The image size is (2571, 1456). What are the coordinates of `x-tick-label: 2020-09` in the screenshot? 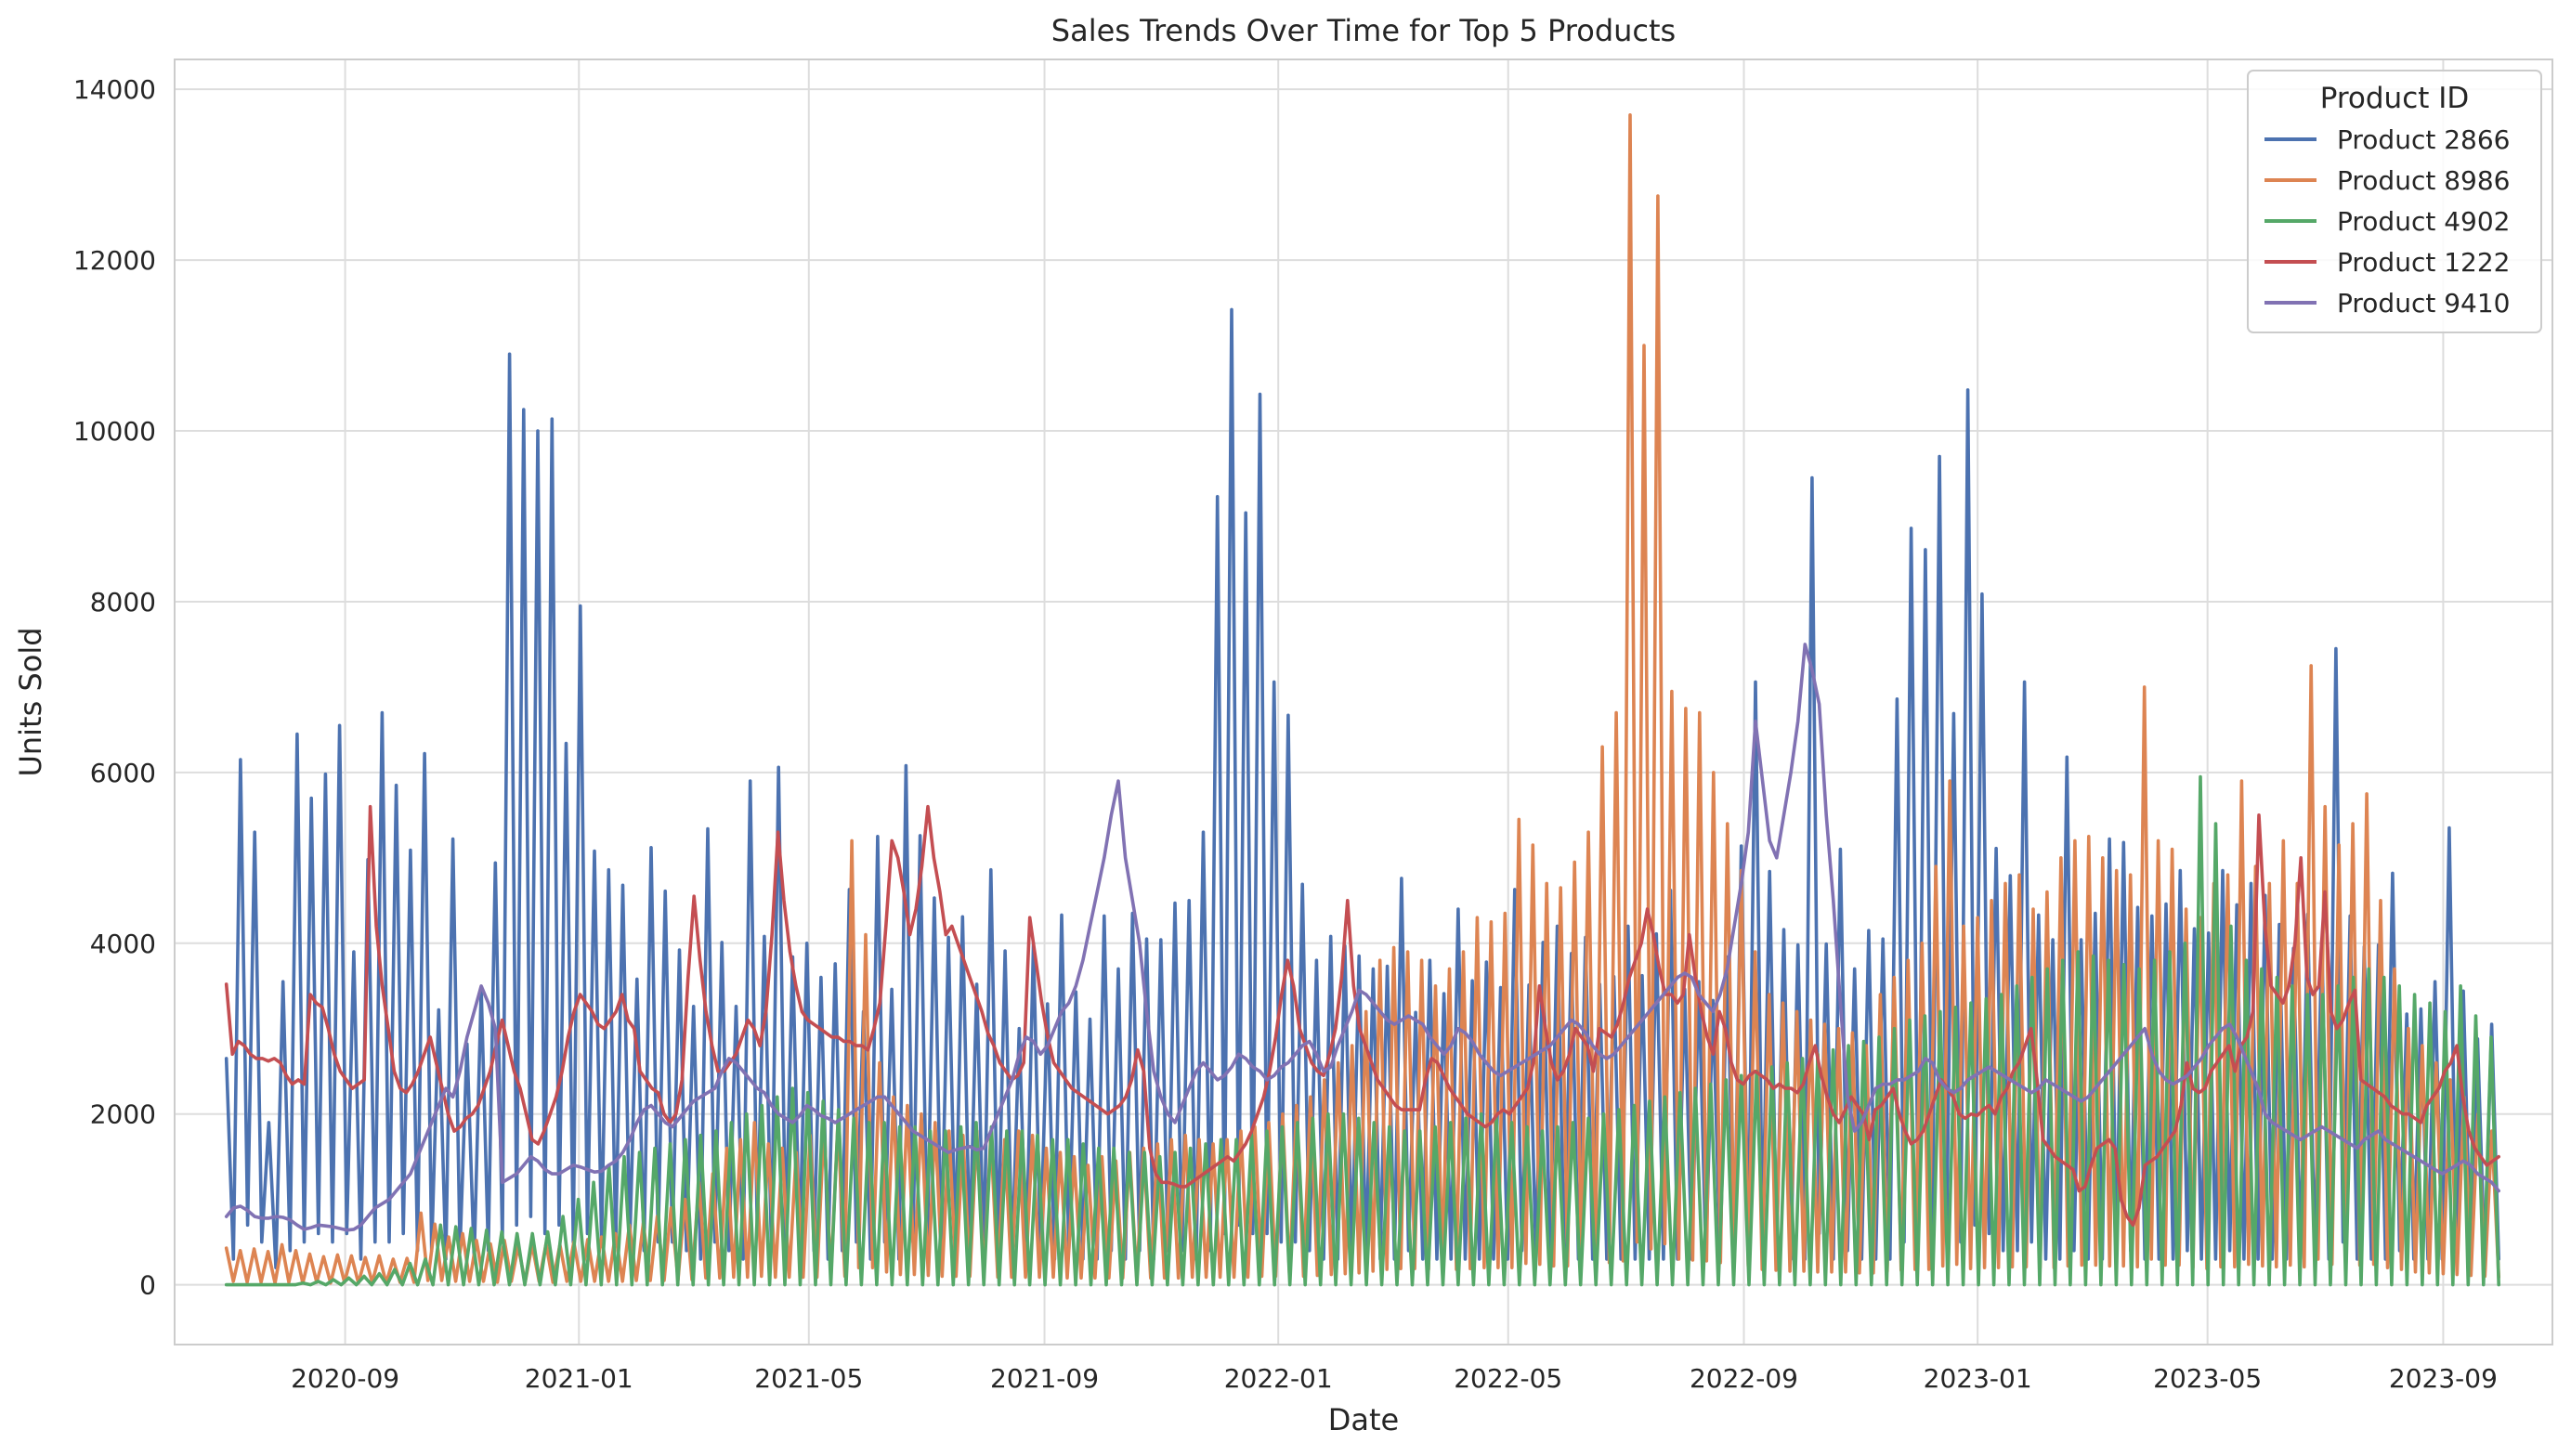 It's located at (345, 1378).